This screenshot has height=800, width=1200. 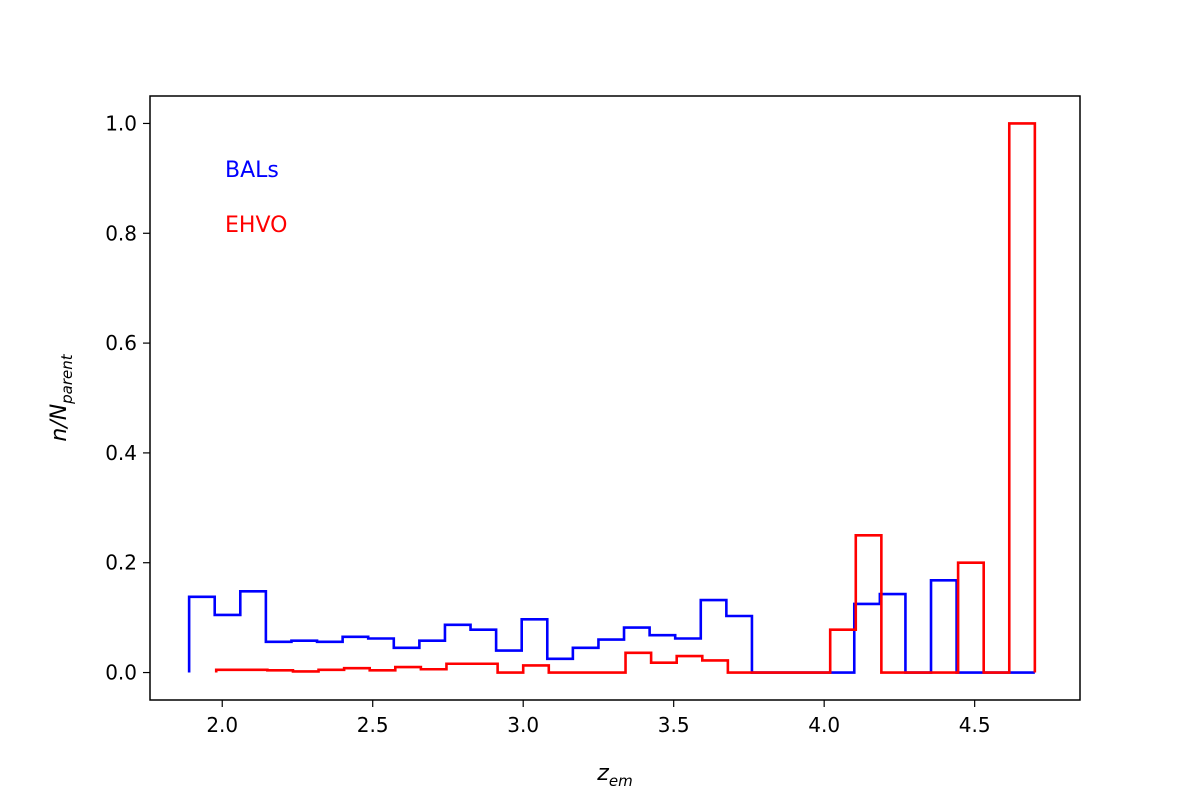 I want to click on y-axis-label-sub: parent, so click(x=67, y=379).